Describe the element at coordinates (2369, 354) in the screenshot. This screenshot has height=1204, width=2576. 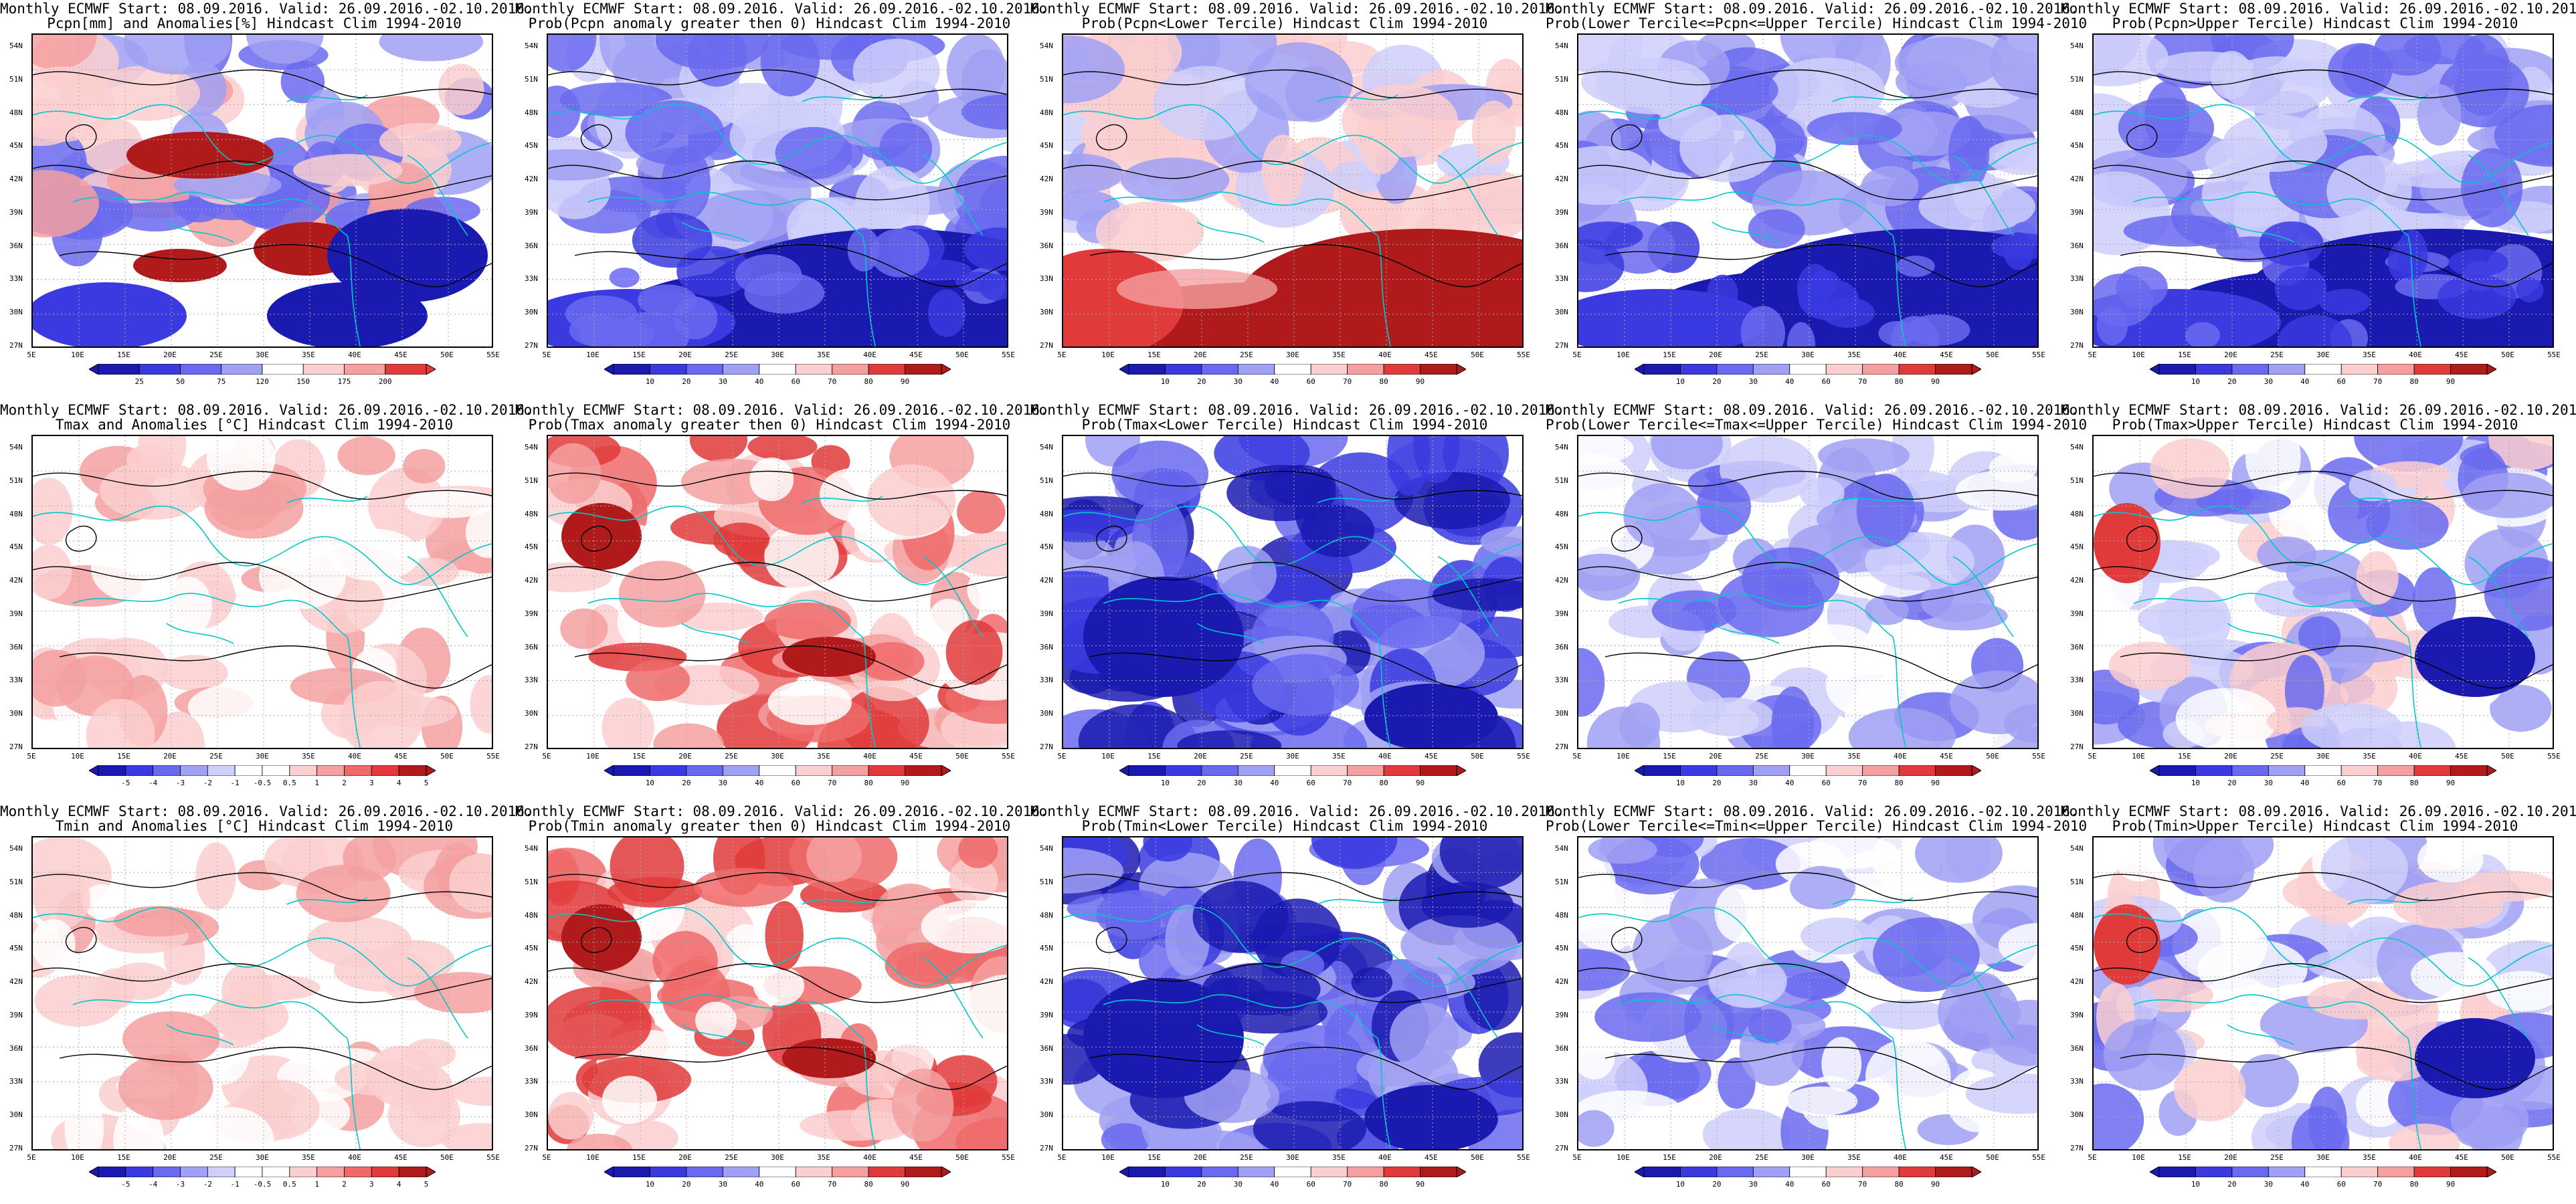
I see `longitude-label: 35E` at that location.